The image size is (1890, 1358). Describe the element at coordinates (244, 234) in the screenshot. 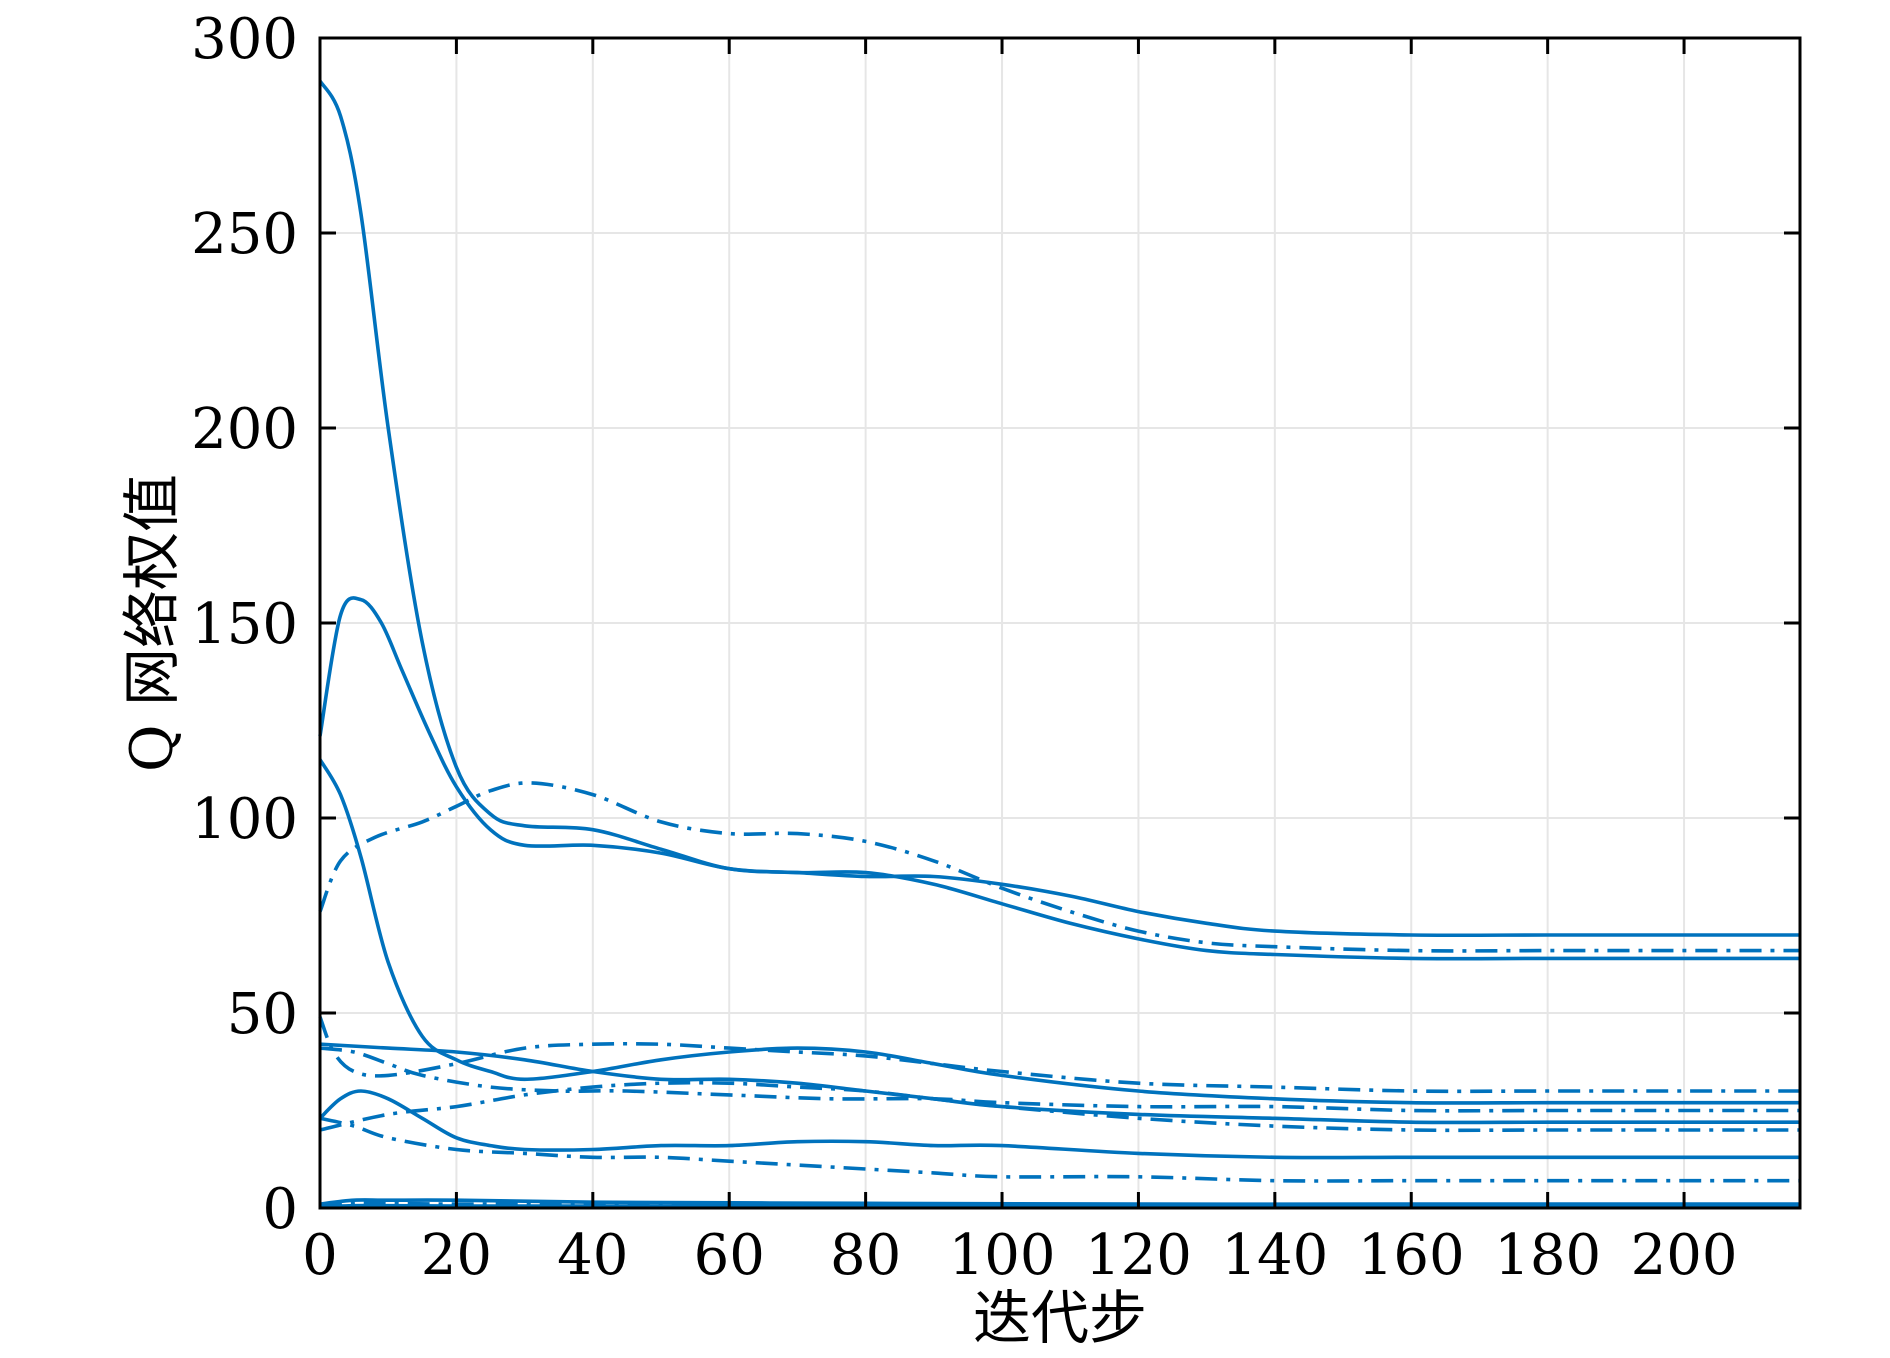

I see `y-tick-label: 250` at that location.